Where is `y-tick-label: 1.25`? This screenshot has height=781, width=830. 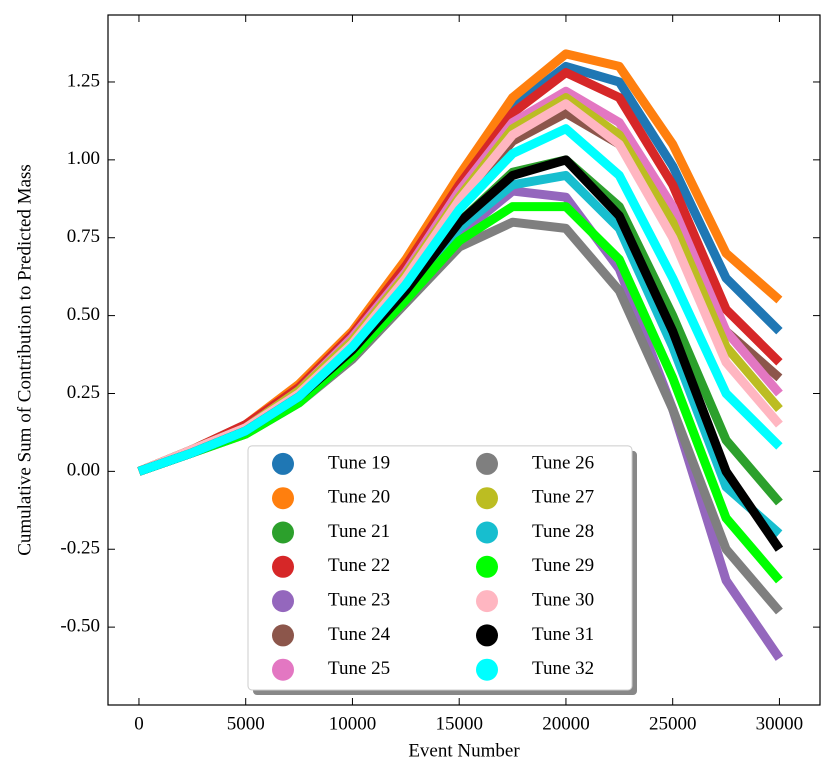 y-tick-label: 1.25 is located at coordinates (83, 80).